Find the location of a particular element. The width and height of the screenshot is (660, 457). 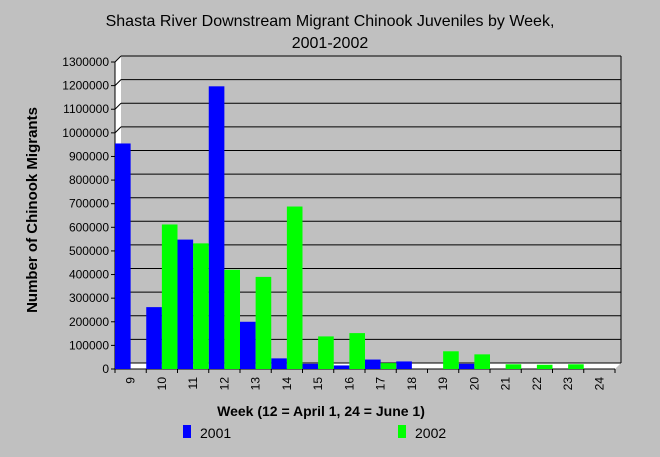

x-tick-label: 12 is located at coordinates (224, 384).